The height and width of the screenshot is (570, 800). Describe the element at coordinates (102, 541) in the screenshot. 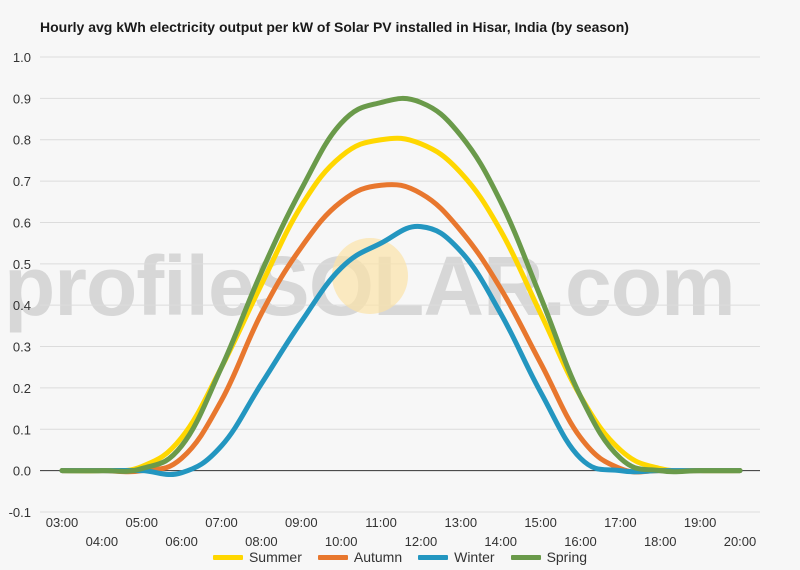

I see `x-tick-label: 04:00` at that location.